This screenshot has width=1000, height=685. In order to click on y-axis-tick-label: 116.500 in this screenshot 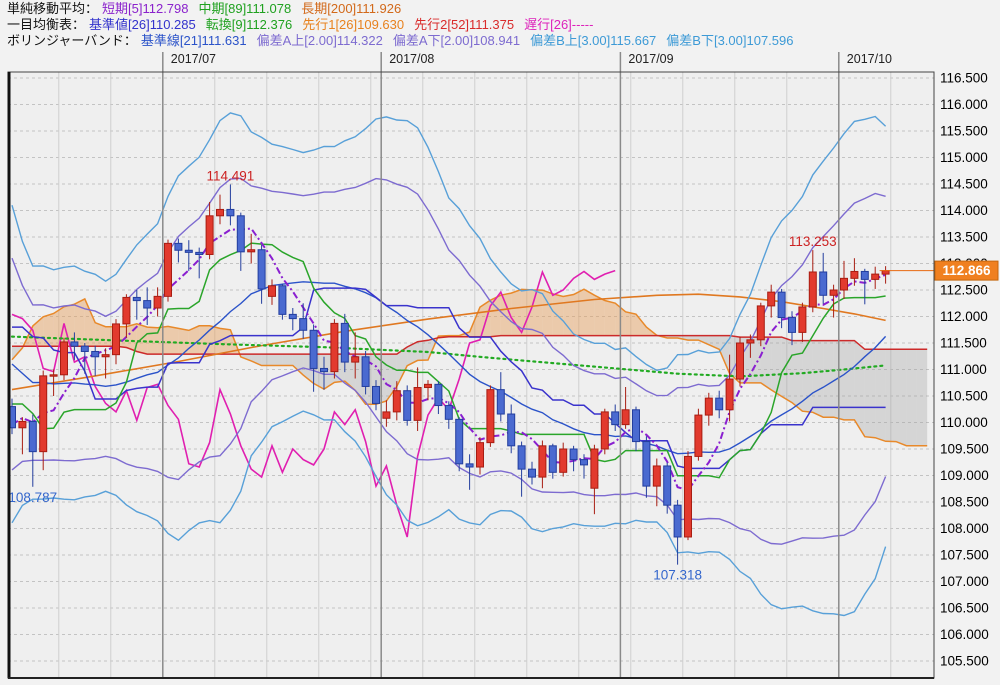, I will do `click(964, 78)`.